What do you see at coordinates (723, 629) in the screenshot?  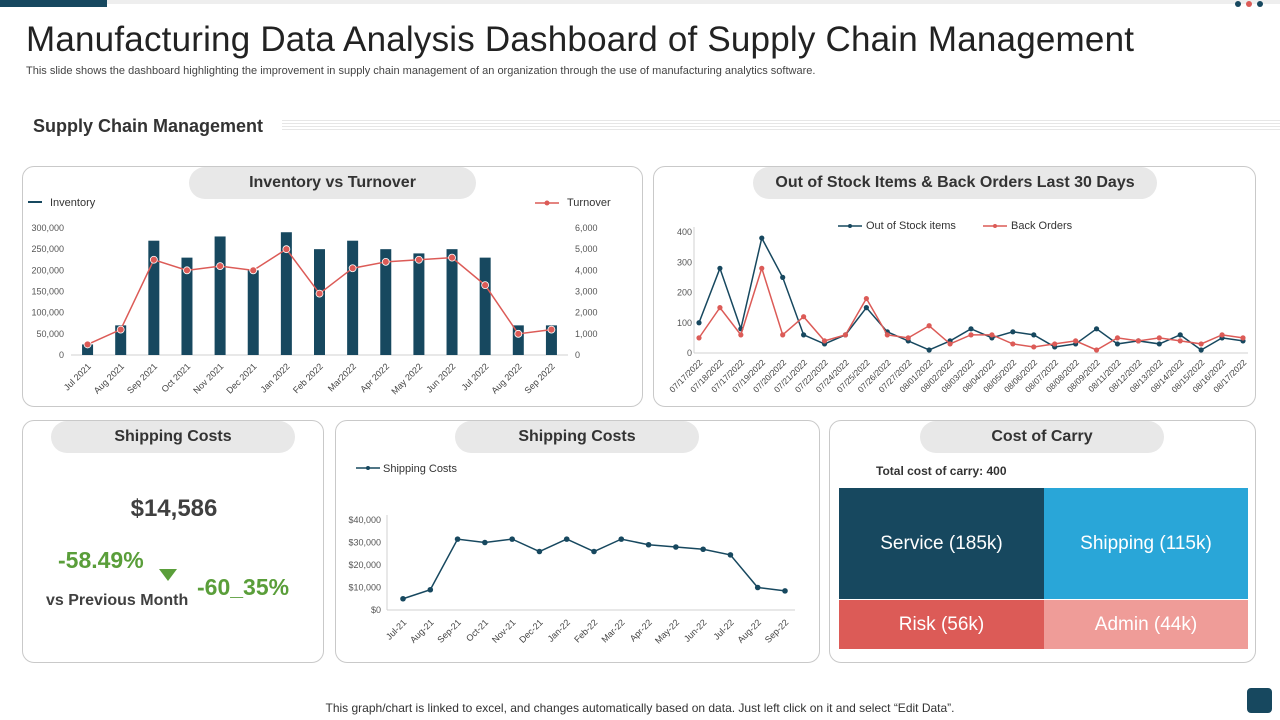 I see `x-tick-label: Jul-22` at bounding box center [723, 629].